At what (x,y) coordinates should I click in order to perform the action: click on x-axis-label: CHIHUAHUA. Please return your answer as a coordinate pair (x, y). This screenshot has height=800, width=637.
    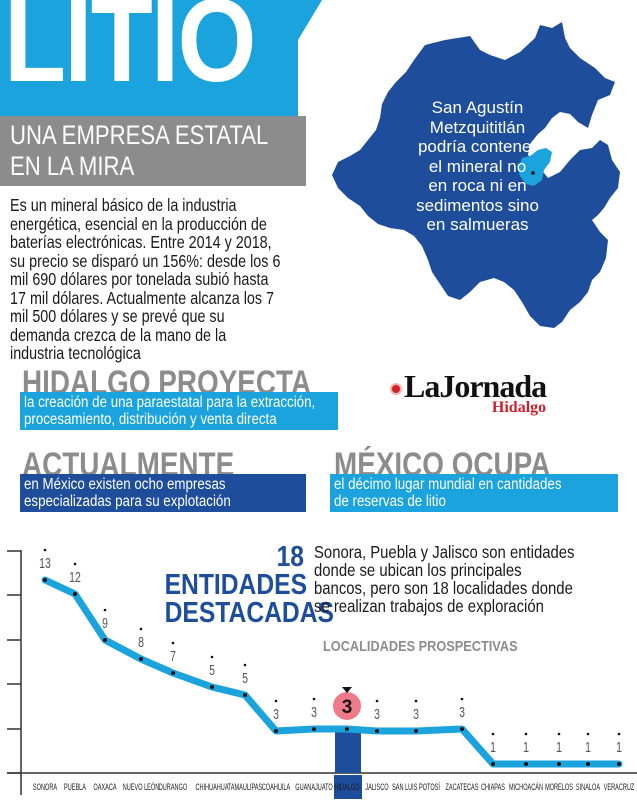
    Looking at the image, I should click on (211, 787).